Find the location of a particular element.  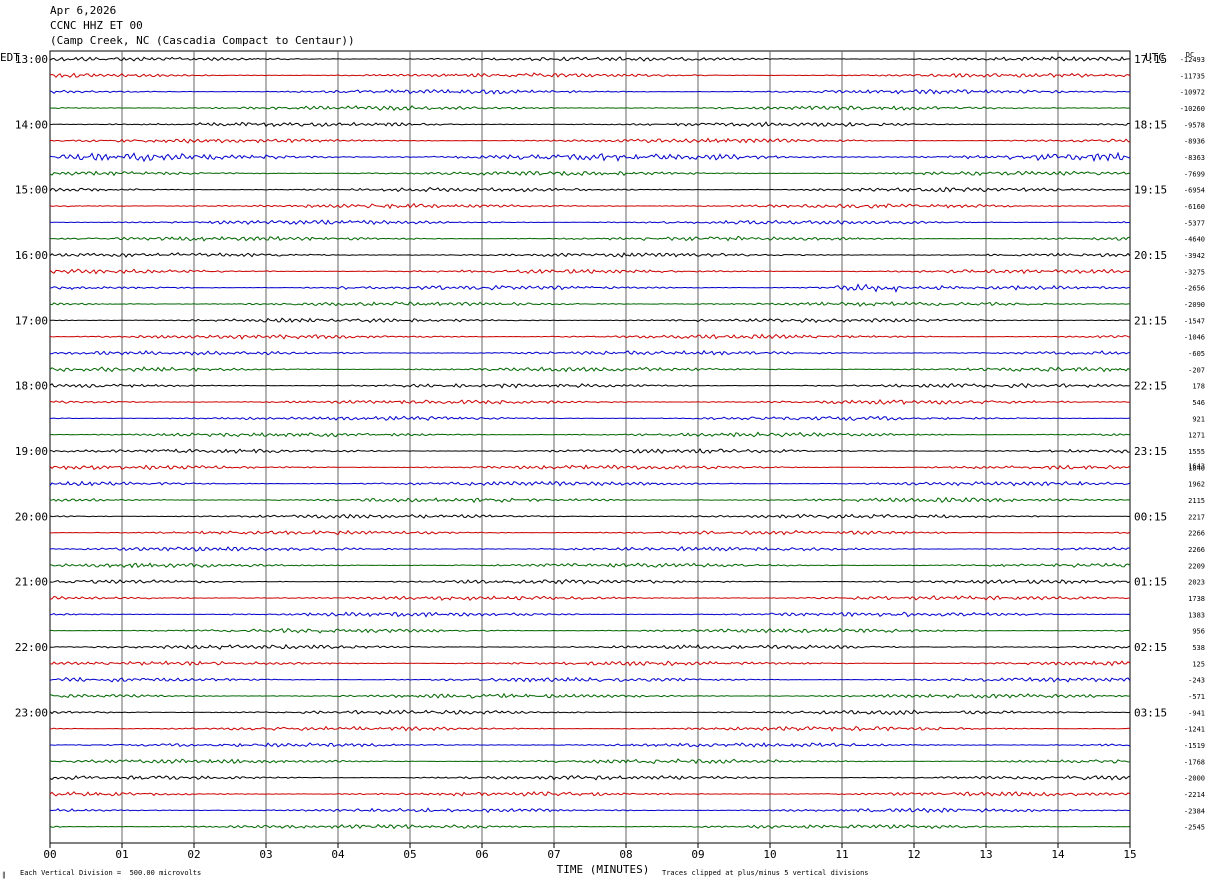

dc-offset-label: 1738 is located at coordinates (1196, 599).